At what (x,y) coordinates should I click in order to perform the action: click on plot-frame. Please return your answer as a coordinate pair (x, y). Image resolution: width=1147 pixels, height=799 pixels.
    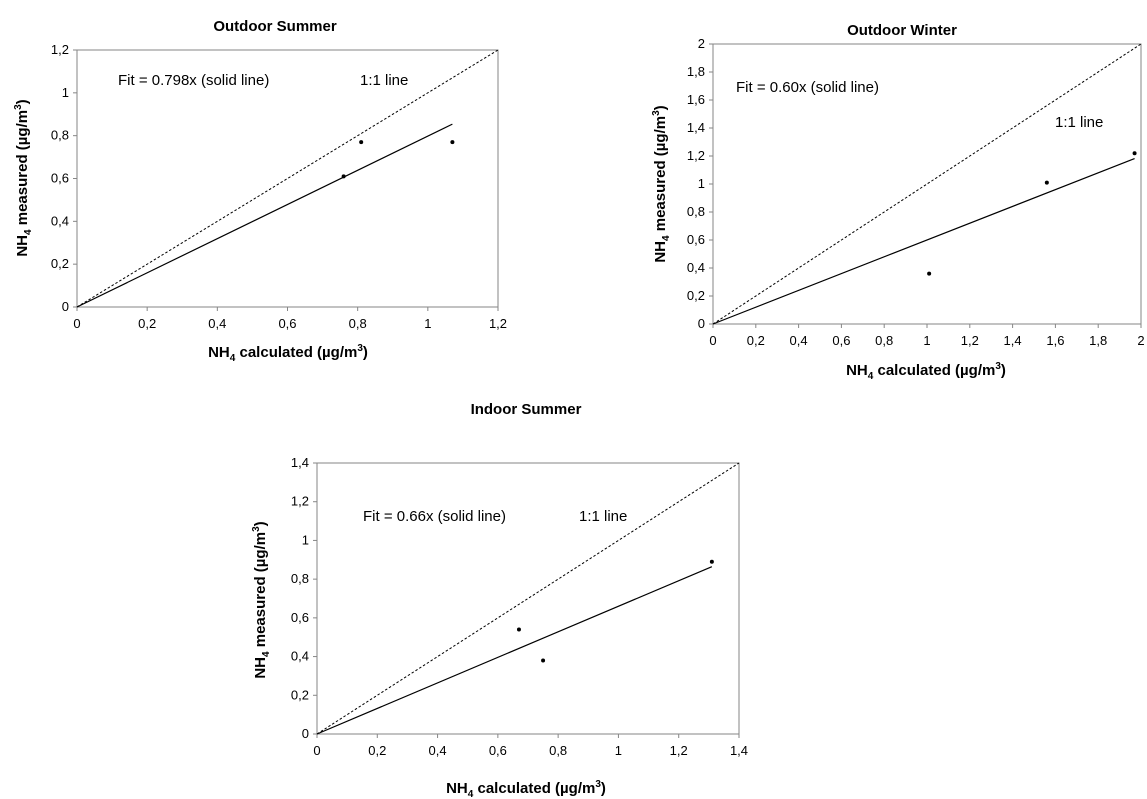
    Looking at the image, I should click on (528, 598).